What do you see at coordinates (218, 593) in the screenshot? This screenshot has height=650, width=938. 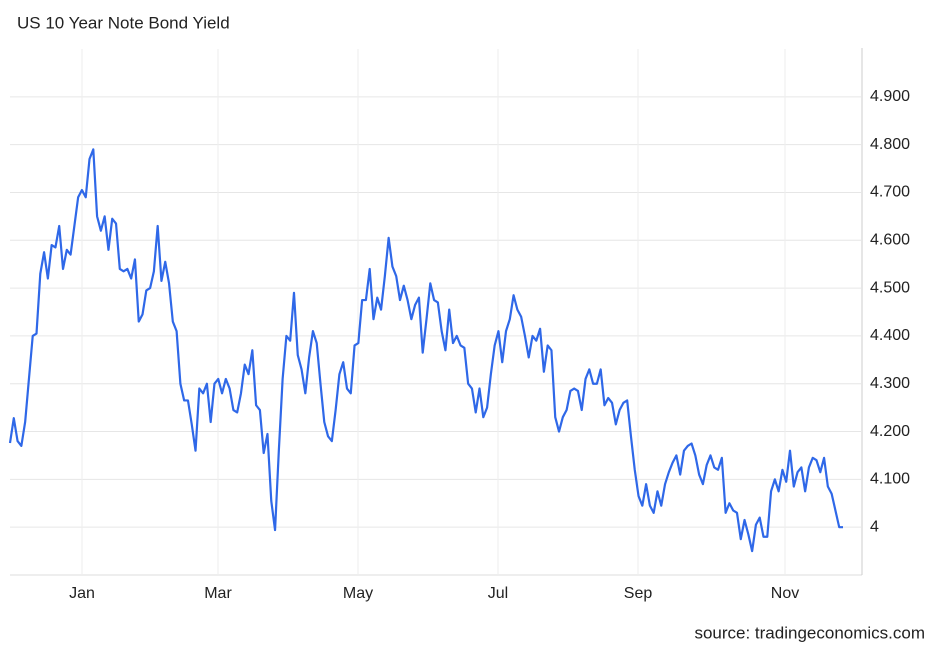 I see `x-tick-label: Mar` at bounding box center [218, 593].